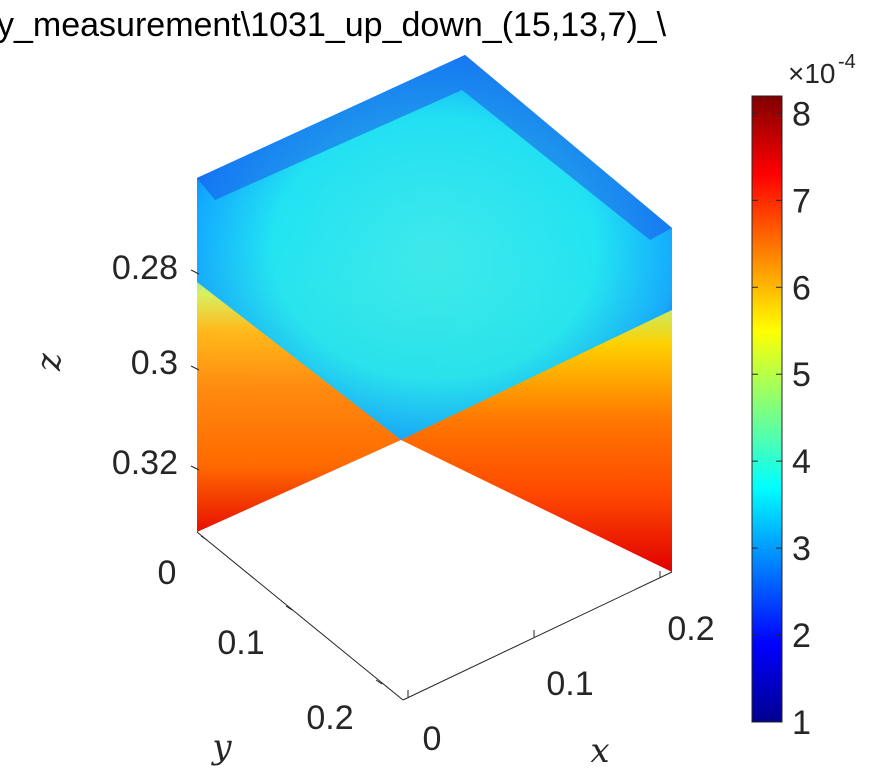 Image resolution: width=879 pixels, height=769 pixels. Describe the element at coordinates (329, 718) in the screenshot. I see `y-tick-label: 0.2` at that location.